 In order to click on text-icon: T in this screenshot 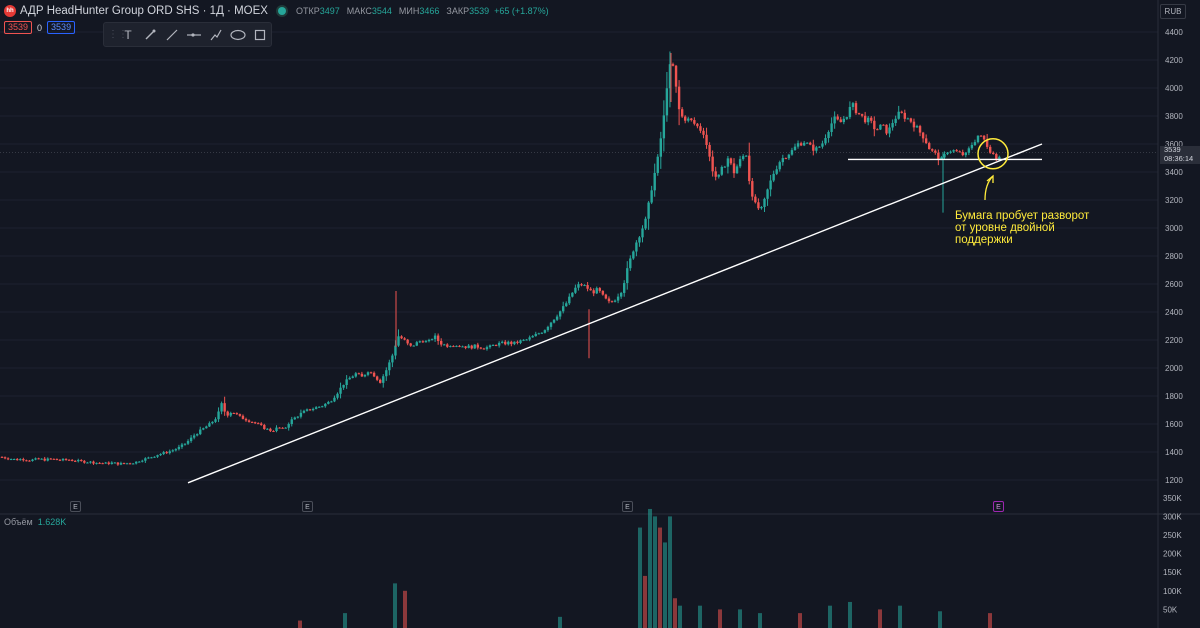, I will do `click(128, 34)`.